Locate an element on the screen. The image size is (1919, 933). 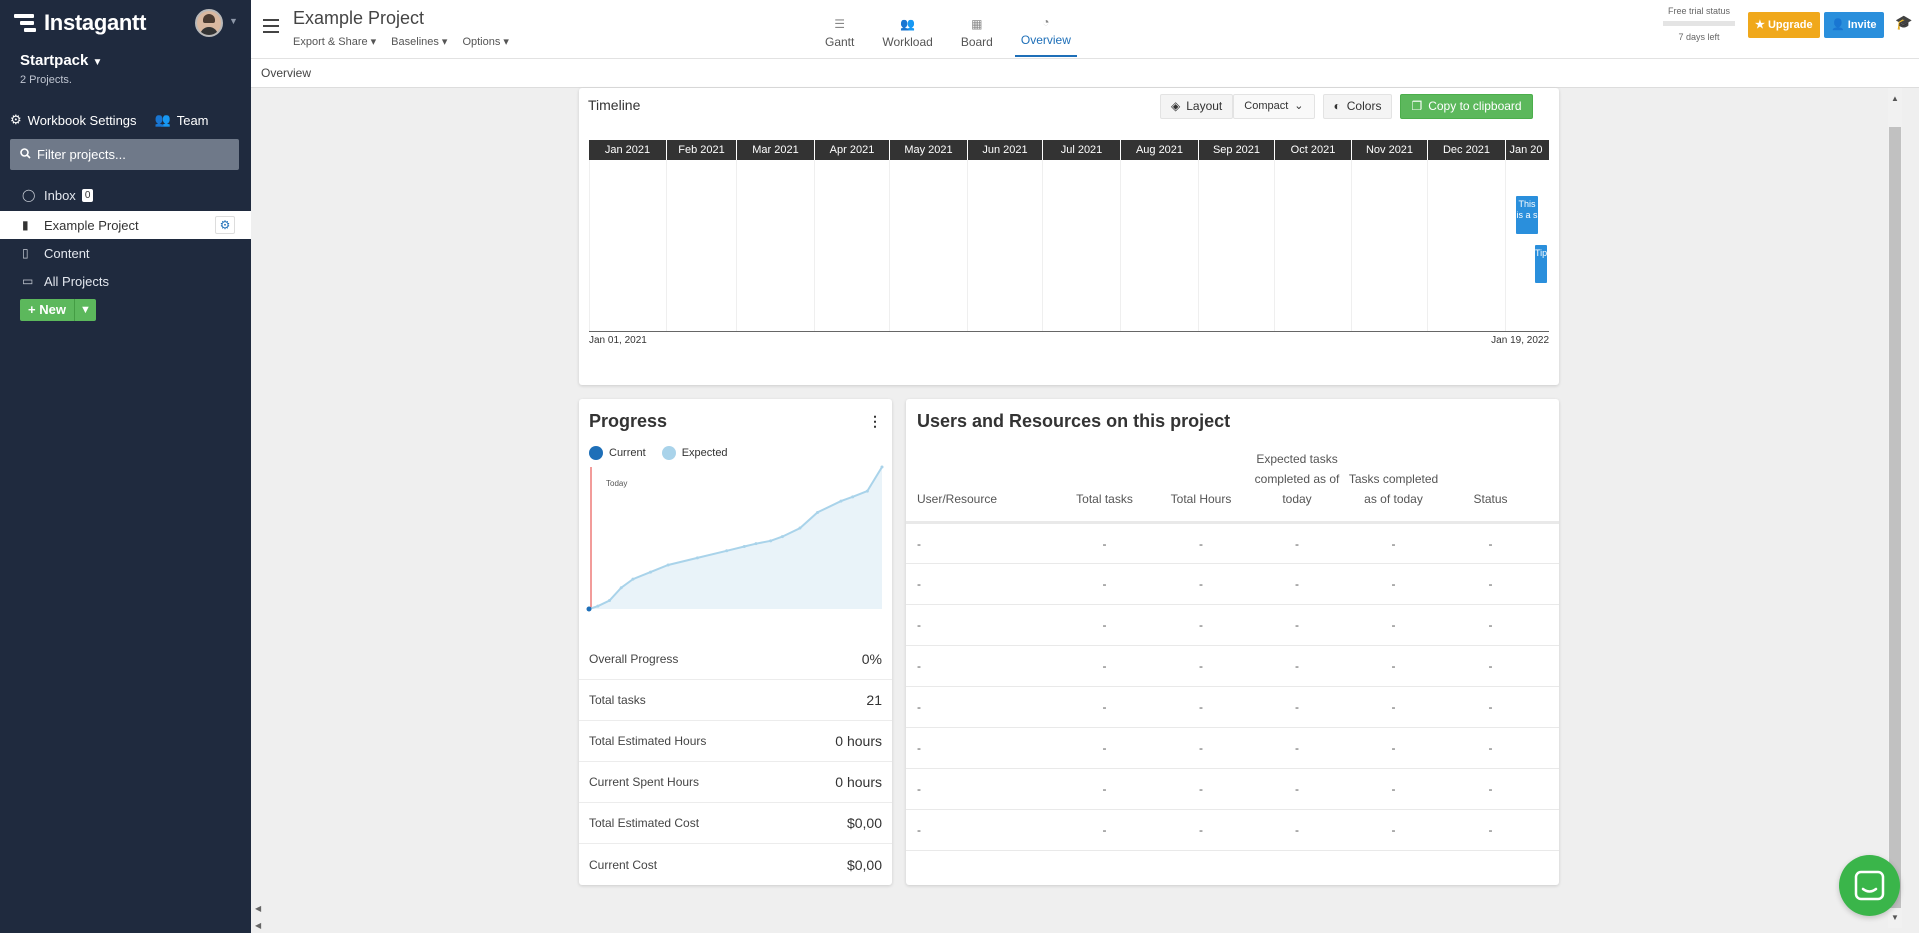
layout-button: ◈ Layout is located at coordinates (1197, 106).